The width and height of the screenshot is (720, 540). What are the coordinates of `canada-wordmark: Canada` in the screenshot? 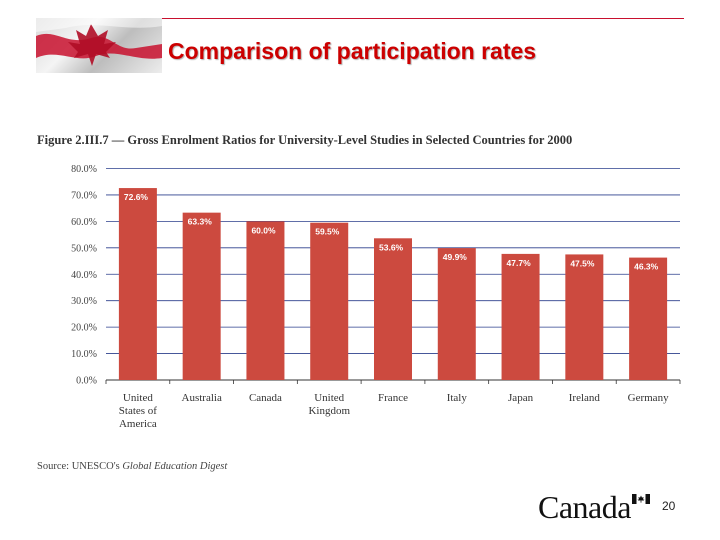 It's located at (584, 507).